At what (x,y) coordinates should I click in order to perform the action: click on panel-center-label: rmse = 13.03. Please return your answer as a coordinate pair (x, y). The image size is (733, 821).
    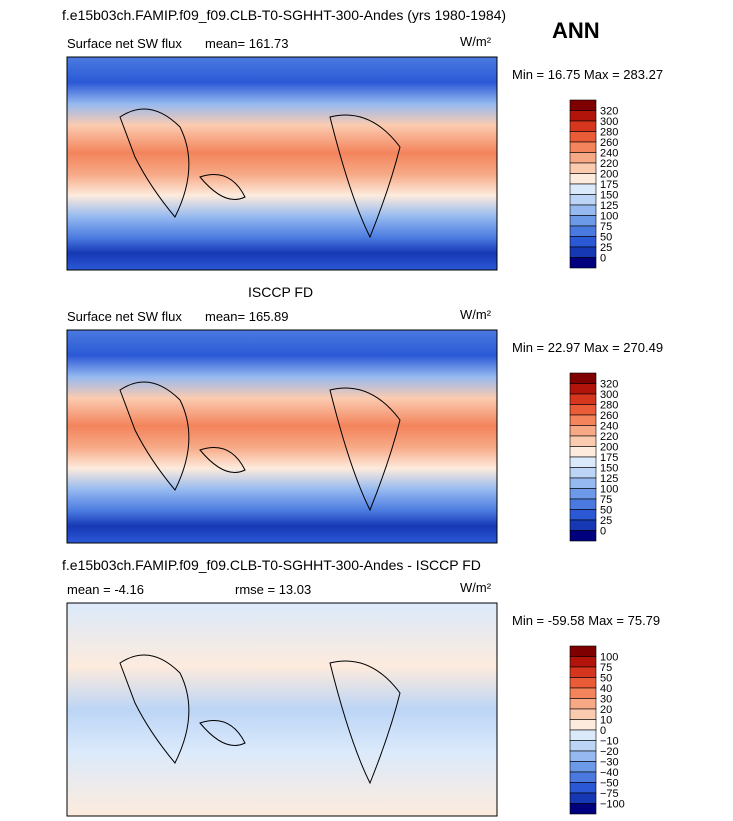
    Looking at the image, I should click on (273, 589).